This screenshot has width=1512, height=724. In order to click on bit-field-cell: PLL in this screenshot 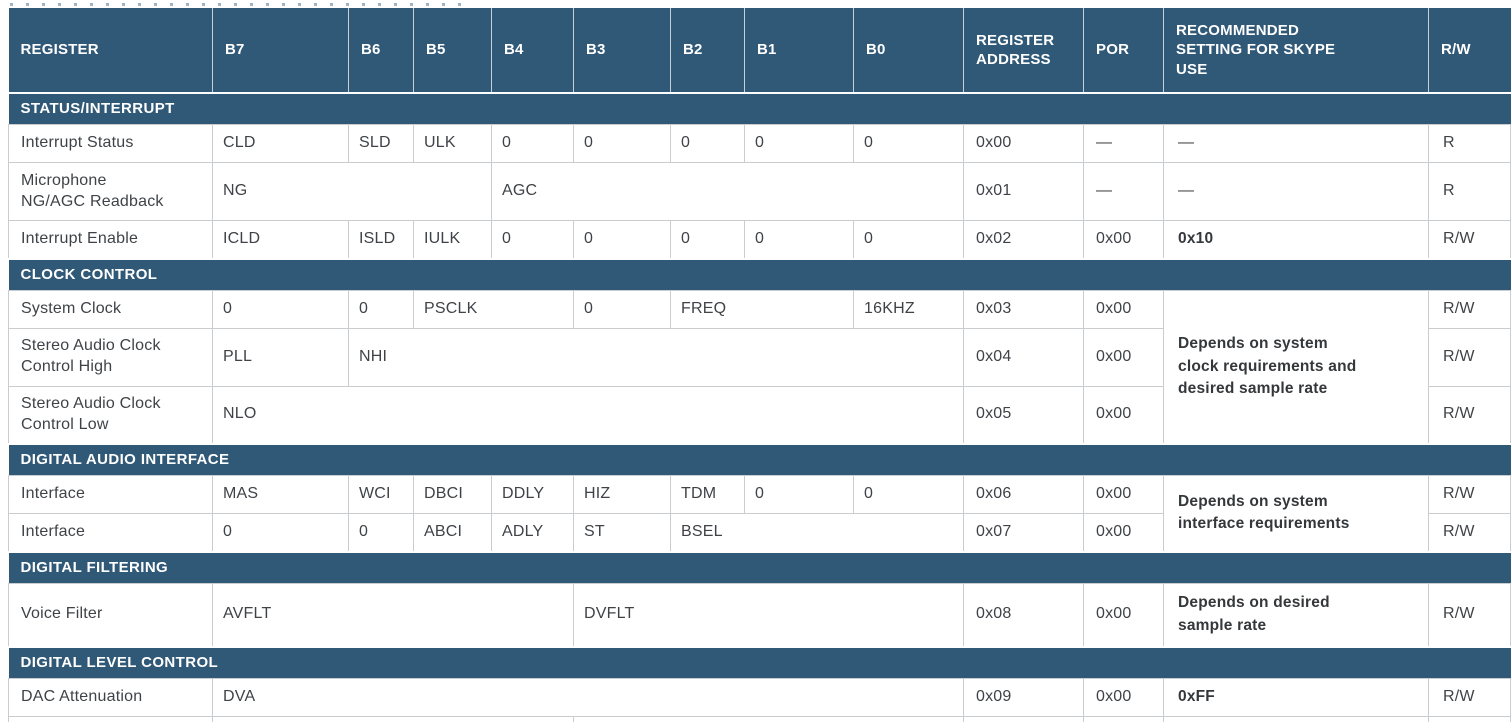, I will do `click(280, 357)`.